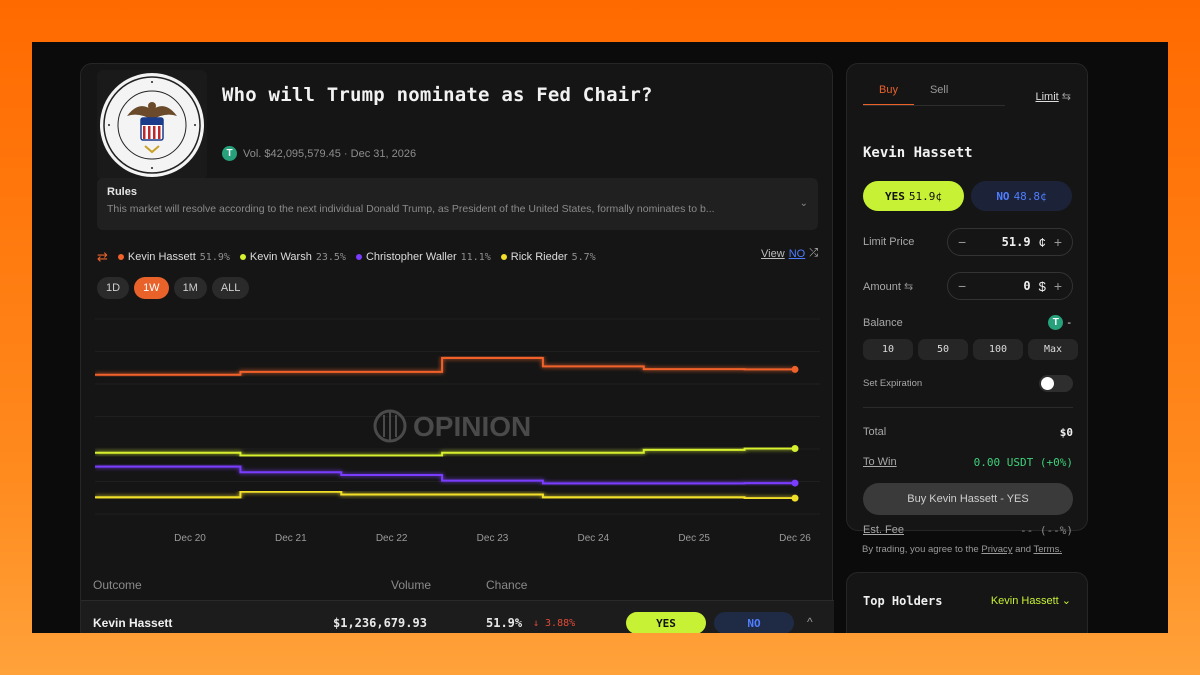 This screenshot has height=675, width=1200. Describe the element at coordinates (445, 366) in the screenshot. I see `series-line-kevin-hassett` at that location.